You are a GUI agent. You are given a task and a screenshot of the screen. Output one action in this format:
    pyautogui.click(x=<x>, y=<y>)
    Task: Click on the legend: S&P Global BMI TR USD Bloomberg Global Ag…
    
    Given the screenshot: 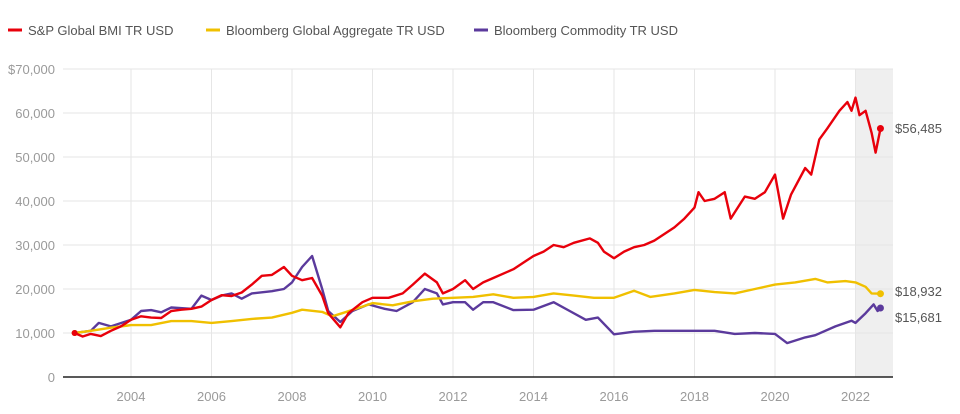 What is the action you would take?
    pyautogui.click(x=343, y=30)
    